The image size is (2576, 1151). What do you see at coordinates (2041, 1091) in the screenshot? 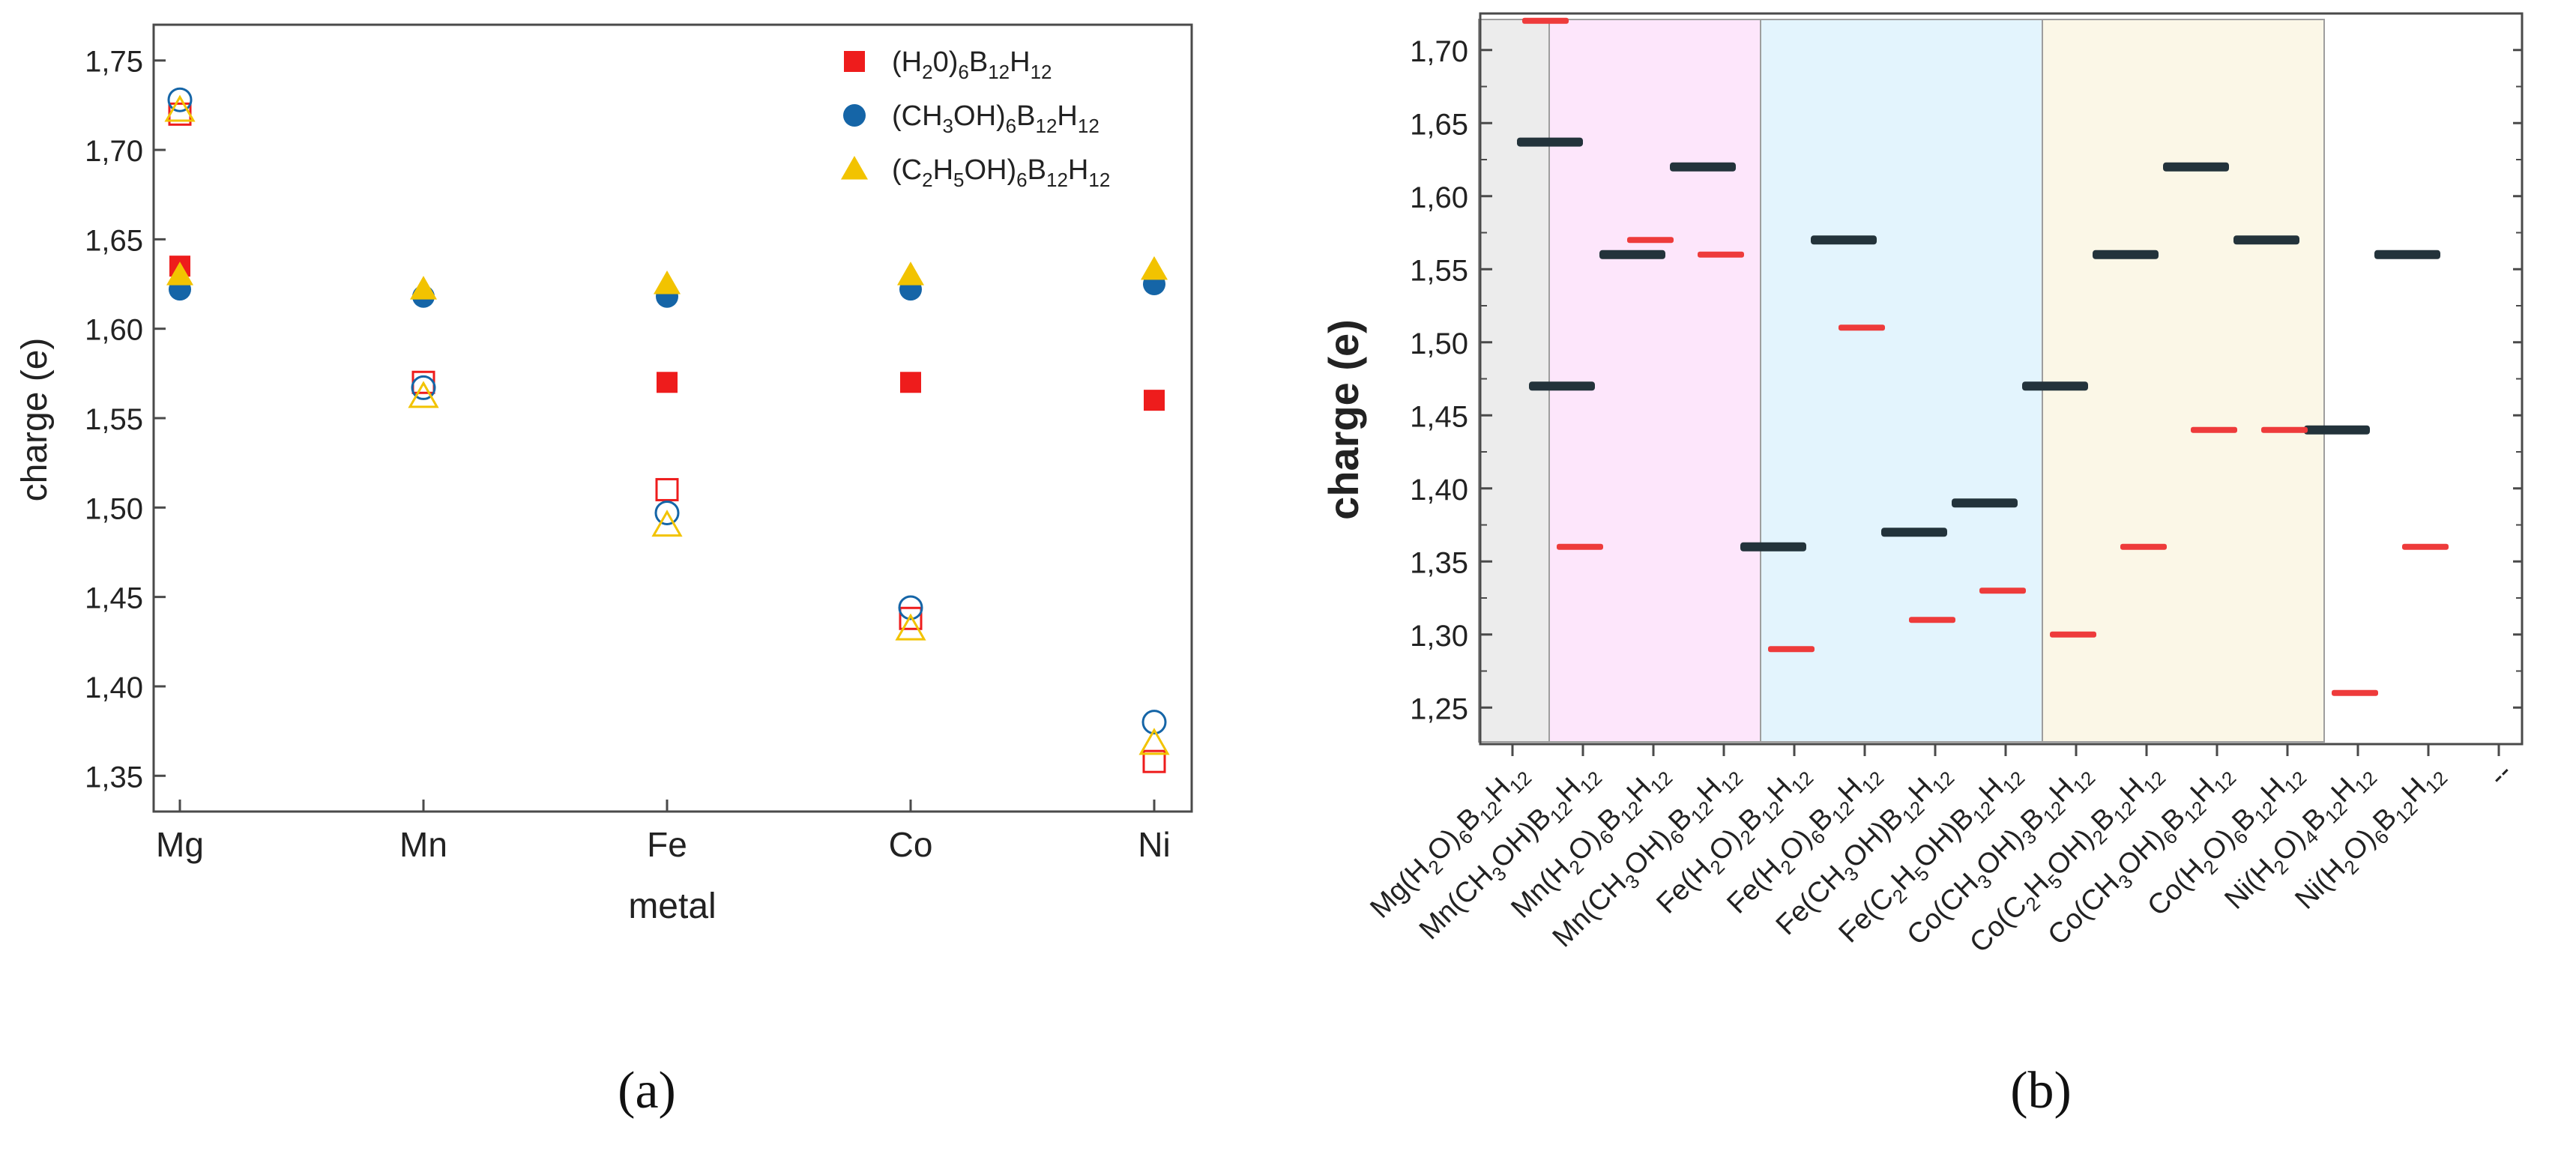
I see `panel-label-b: (b)` at bounding box center [2041, 1091].